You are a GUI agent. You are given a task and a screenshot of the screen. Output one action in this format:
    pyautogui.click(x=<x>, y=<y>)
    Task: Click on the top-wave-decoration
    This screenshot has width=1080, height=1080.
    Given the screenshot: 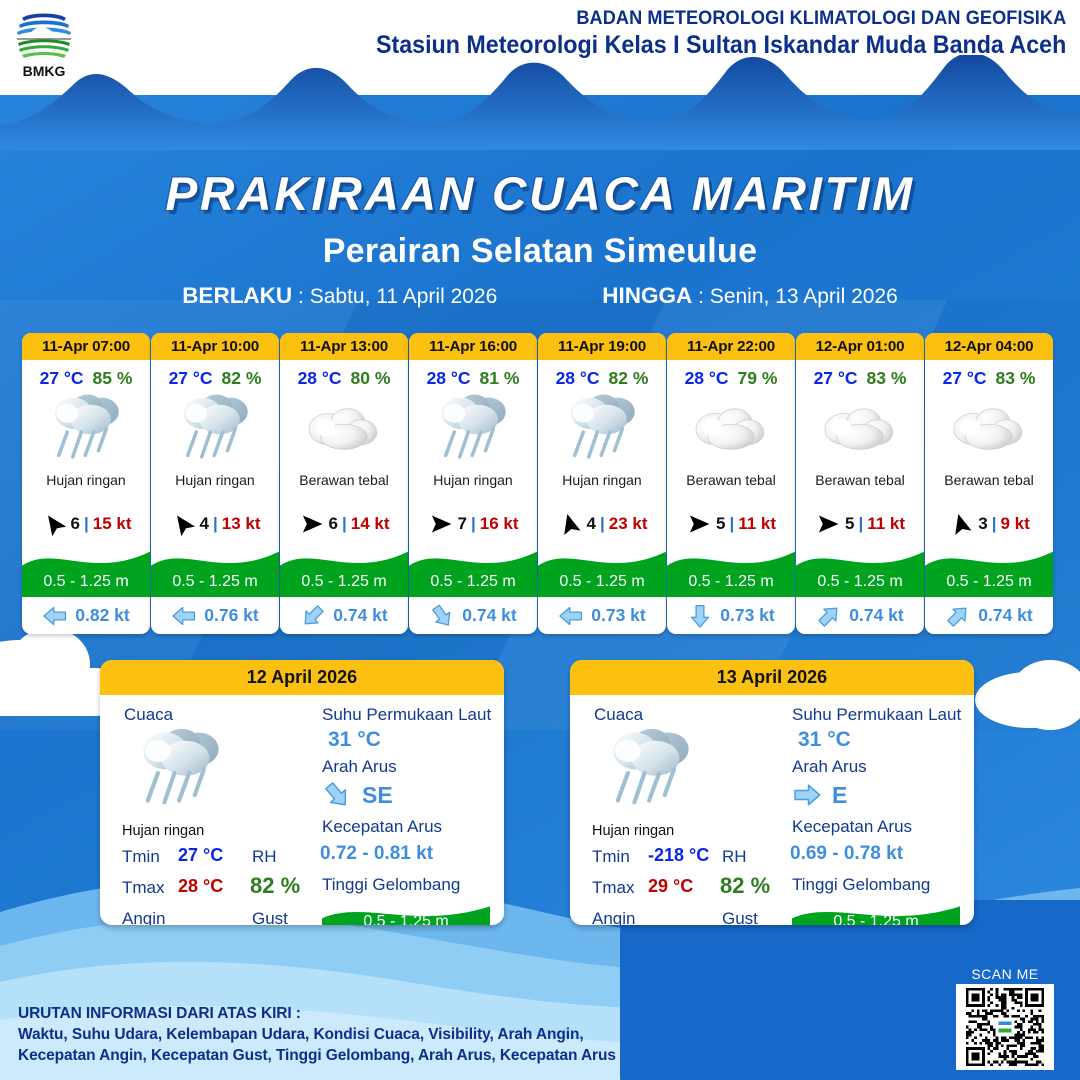 What is the action you would take?
    pyautogui.click(x=540, y=102)
    